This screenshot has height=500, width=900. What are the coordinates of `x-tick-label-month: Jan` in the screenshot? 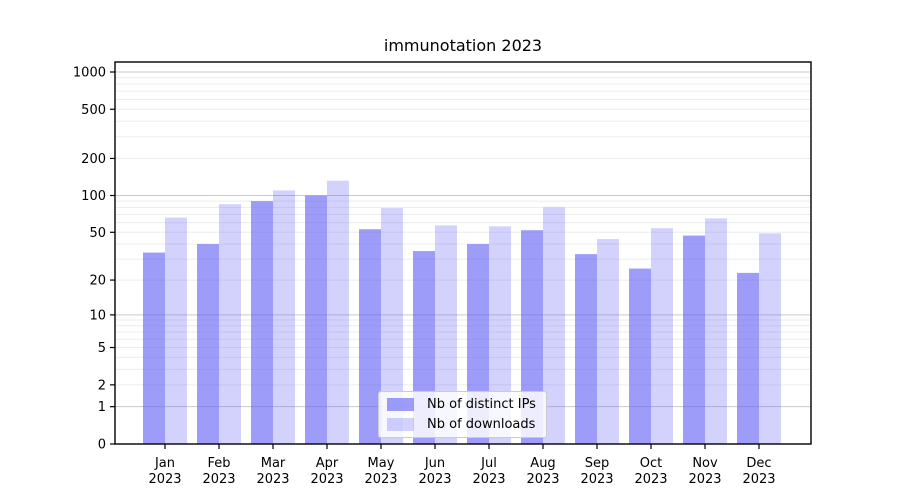 It's located at (164, 463).